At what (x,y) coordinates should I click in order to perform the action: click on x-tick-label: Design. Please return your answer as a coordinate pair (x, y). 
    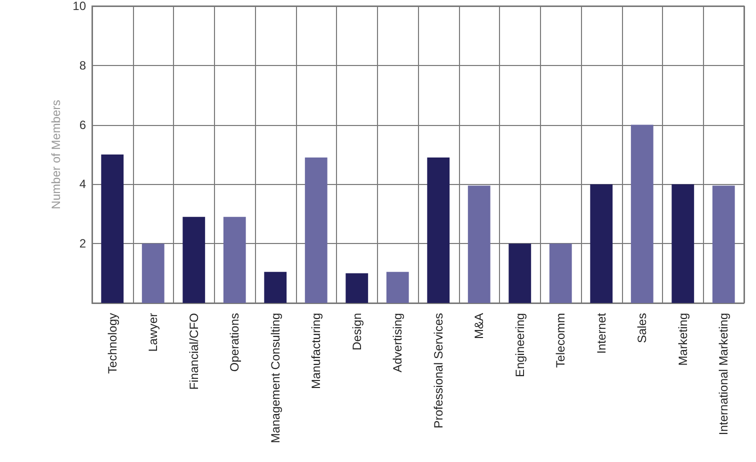
    Looking at the image, I should click on (357, 331).